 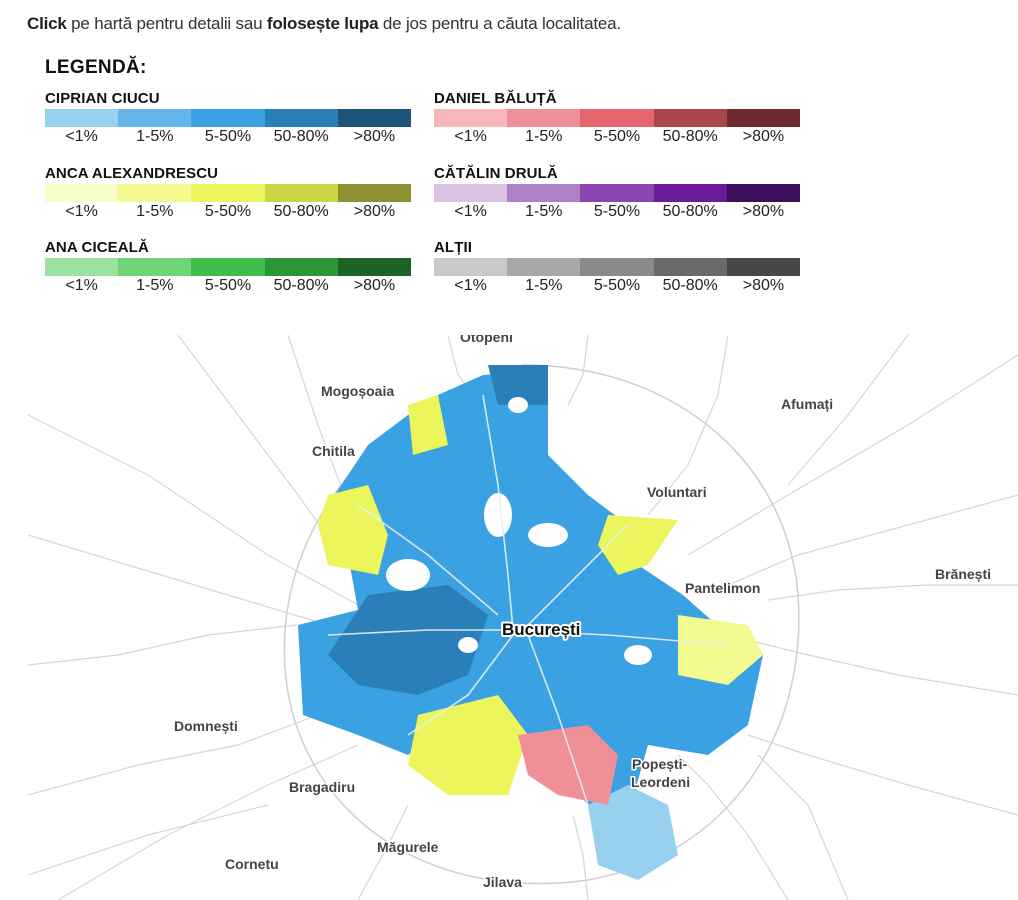 What do you see at coordinates (252, 864) in the screenshot?
I see `label-cornetu: Cornetu` at bounding box center [252, 864].